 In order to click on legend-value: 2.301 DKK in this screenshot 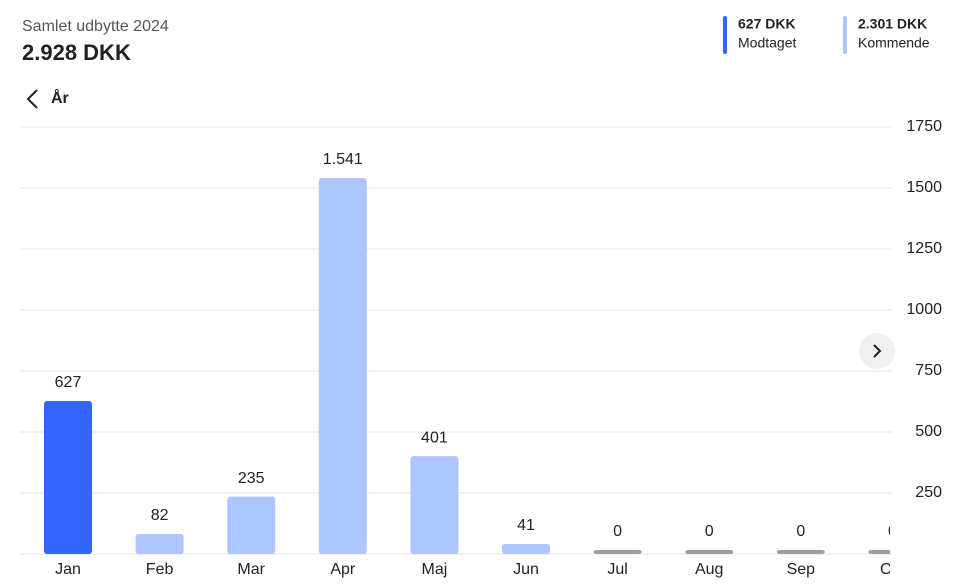, I will do `click(892, 24)`.